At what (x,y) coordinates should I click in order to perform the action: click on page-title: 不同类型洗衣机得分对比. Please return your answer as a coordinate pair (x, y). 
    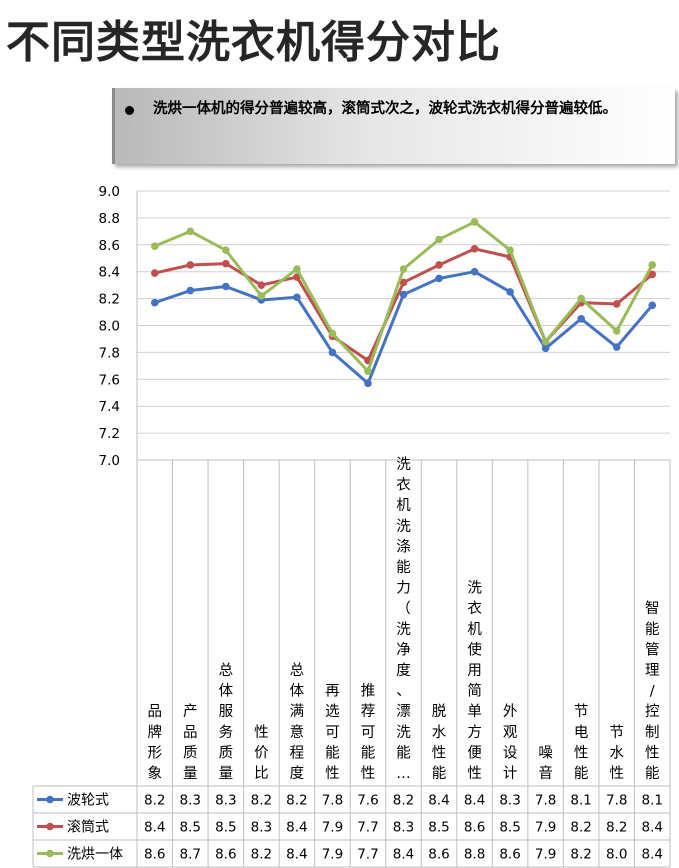
    Looking at the image, I should click on (253, 42).